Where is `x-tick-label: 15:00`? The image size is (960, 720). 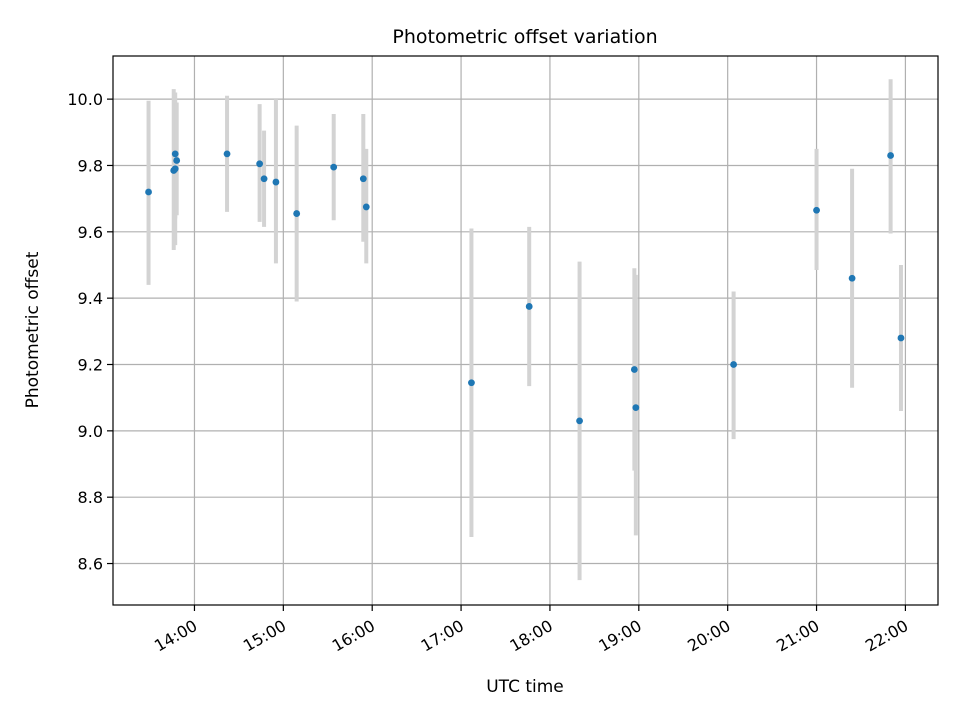
x-tick-label: 15:00 is located at coordinates (264, 636).